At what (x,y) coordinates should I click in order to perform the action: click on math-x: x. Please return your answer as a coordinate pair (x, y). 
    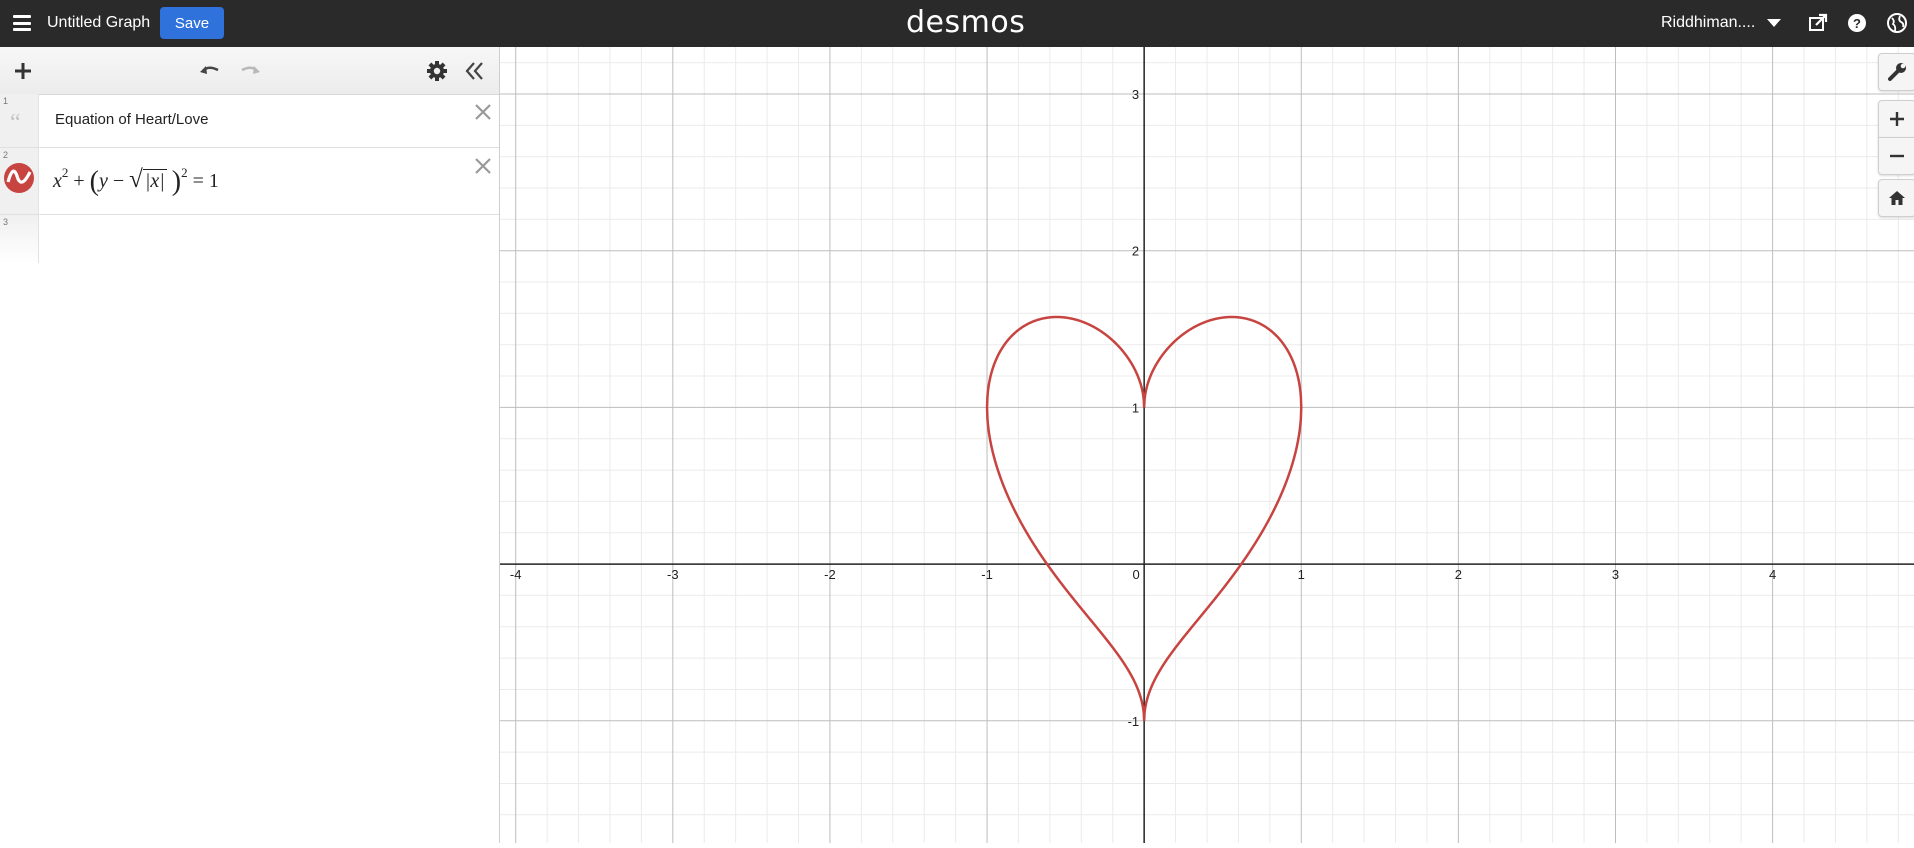
    Looking at the image, I should click on (57, 181).